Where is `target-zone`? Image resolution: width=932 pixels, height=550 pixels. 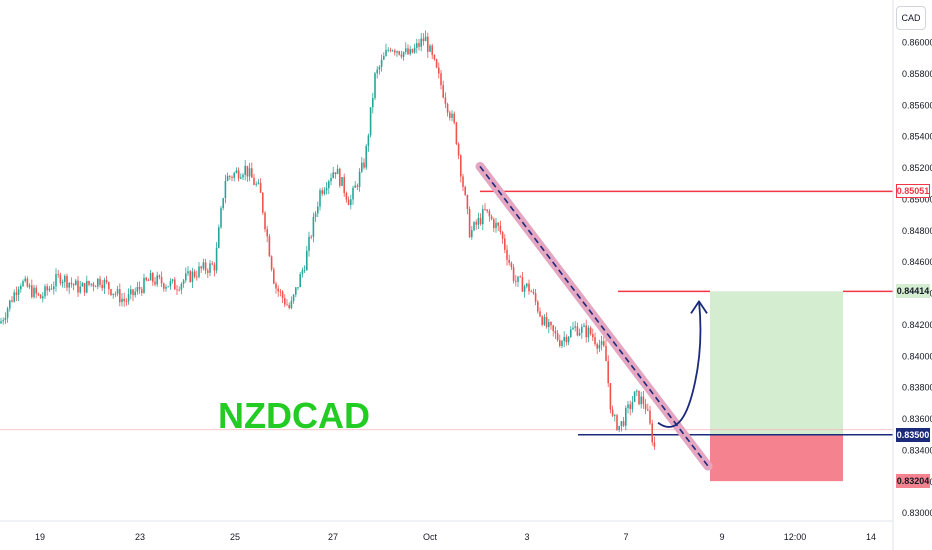 target-zone is located at coordinates (776, 363).